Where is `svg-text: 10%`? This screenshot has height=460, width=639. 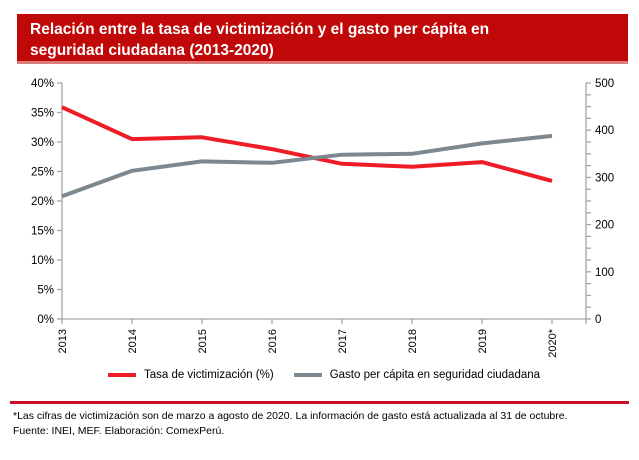 svg-text: 10% is located at coordinates (42, 261).